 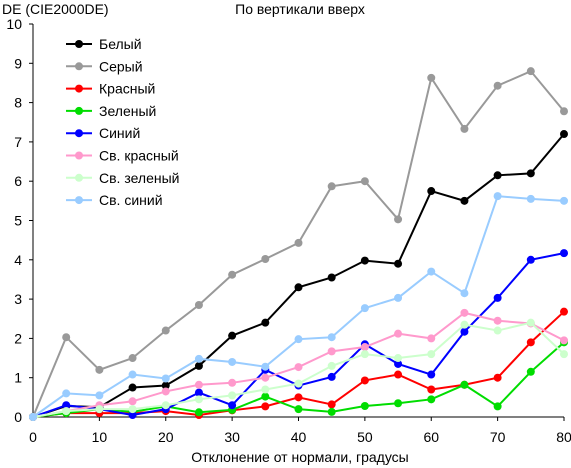 I want to click on y-axis-label: DE (CIE2000DE), so click(x=55, y=9).